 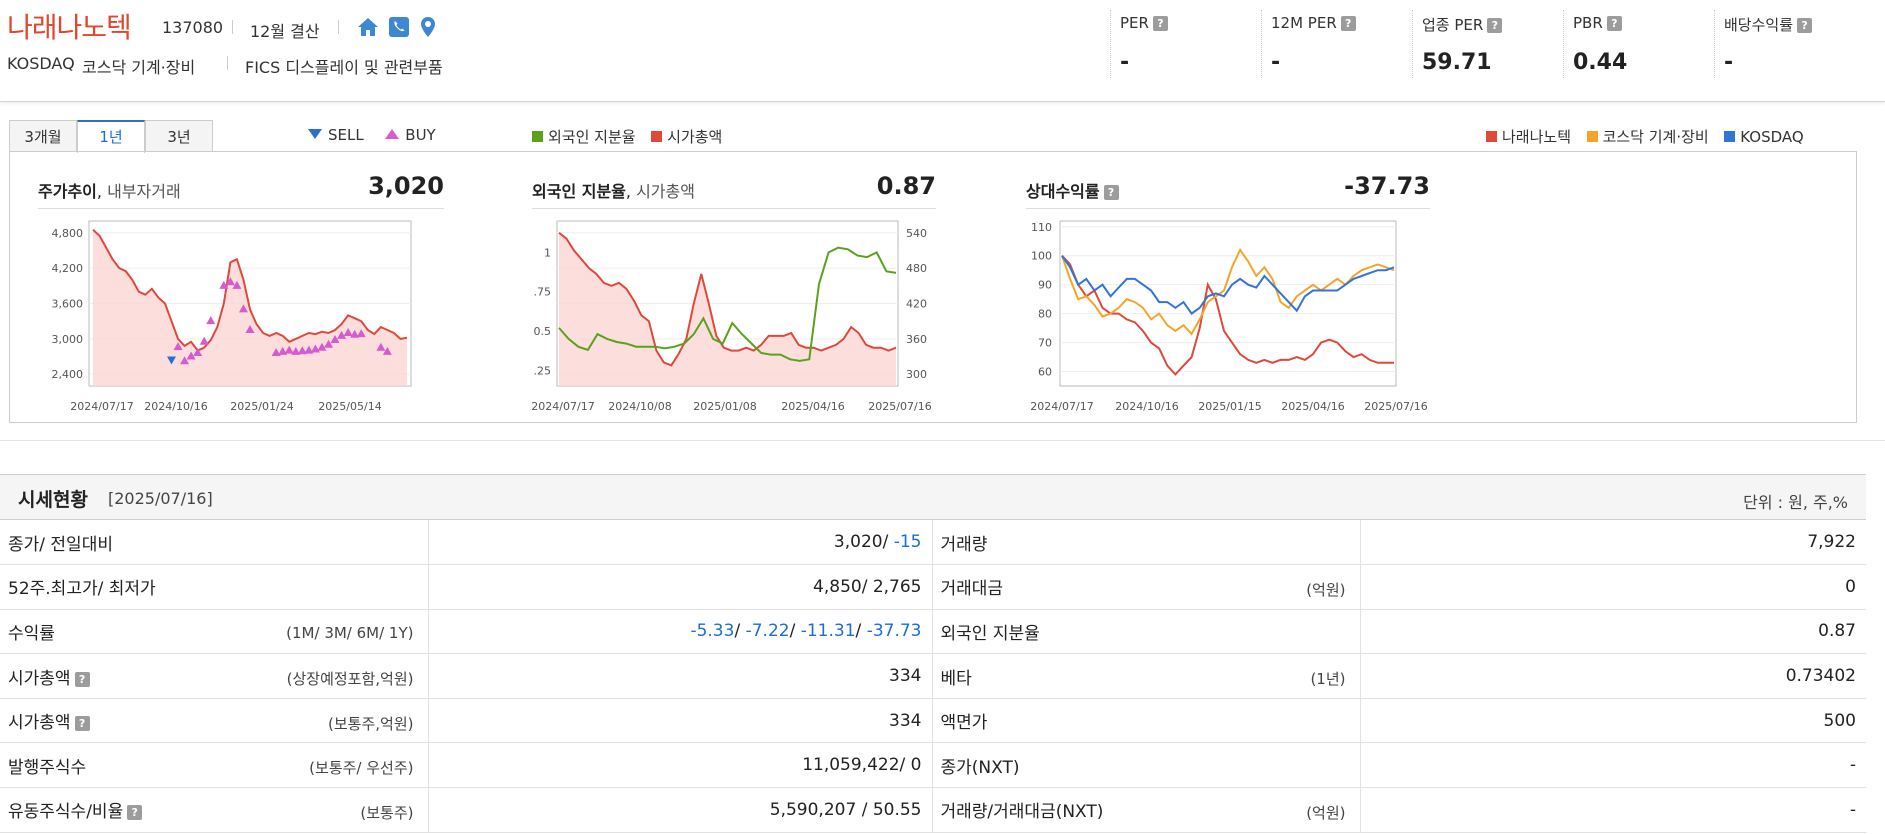 What do you see at coordinates (406, 186) in the screenshot?
I see `chart-value-price: 3,020` at bounding box center [406, 186].